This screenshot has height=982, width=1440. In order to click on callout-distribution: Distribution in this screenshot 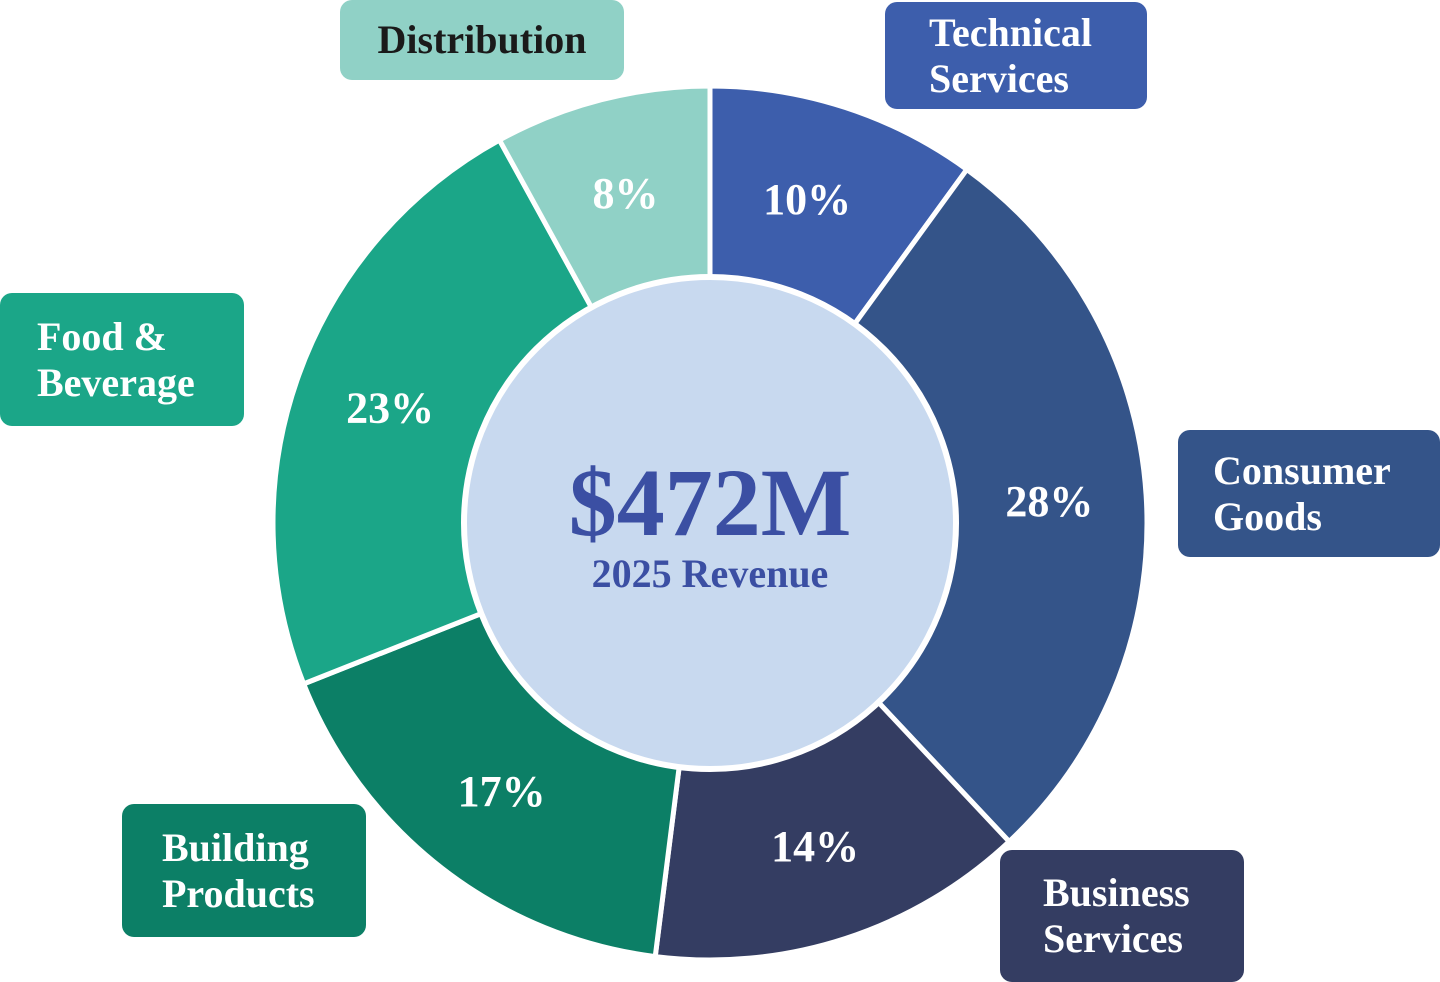, I will do `click(482, 40)`.